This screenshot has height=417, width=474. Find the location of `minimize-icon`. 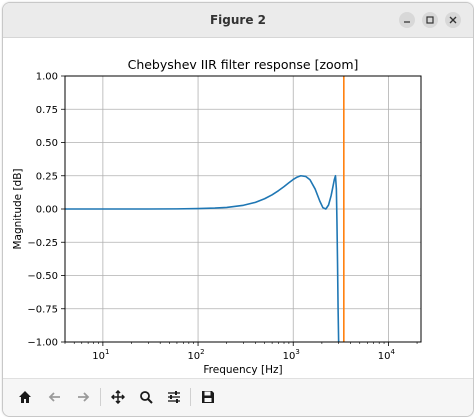

minimize-icon is located at coordinates (407, 22).